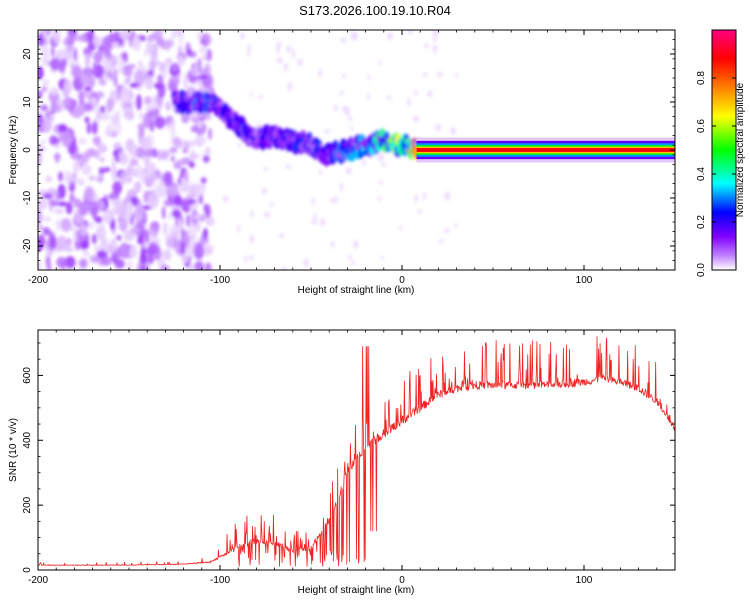  I want to click on x-tick-label: 100, so click(584, 280).